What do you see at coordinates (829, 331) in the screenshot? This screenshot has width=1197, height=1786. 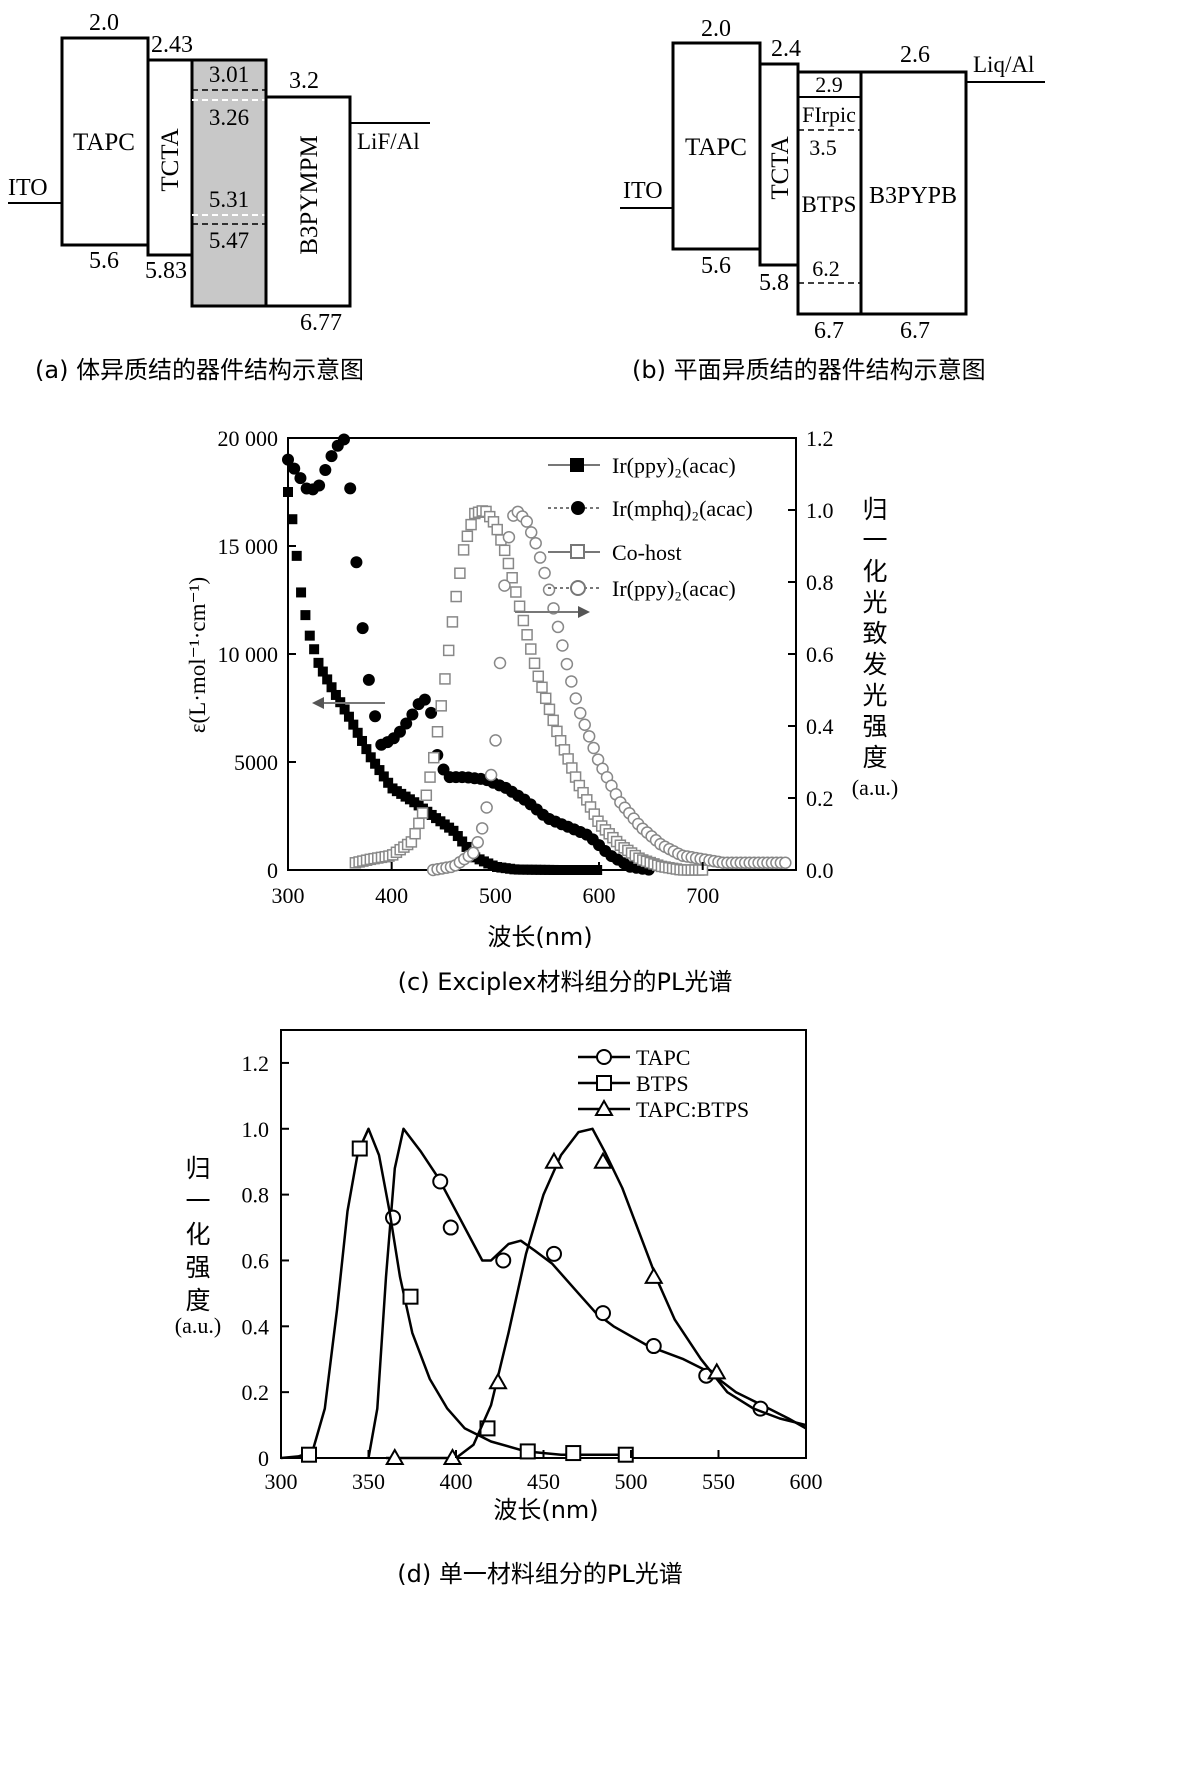 I see `btps-homo-b: 6.7` at bounding box center [829, 331].